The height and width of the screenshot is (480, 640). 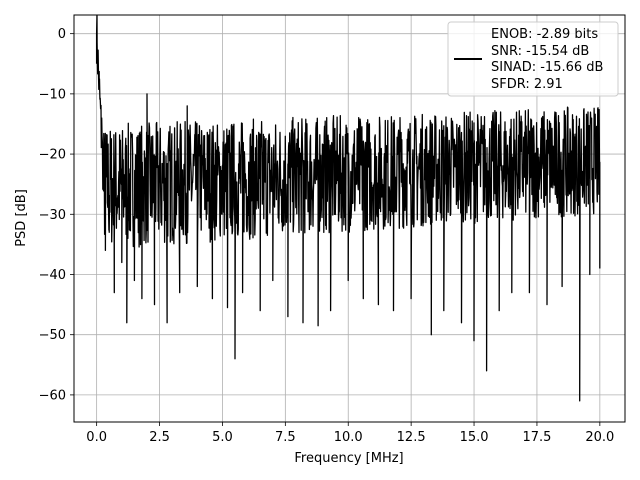 I want to click on legend-box, so click(x=533, y=59).